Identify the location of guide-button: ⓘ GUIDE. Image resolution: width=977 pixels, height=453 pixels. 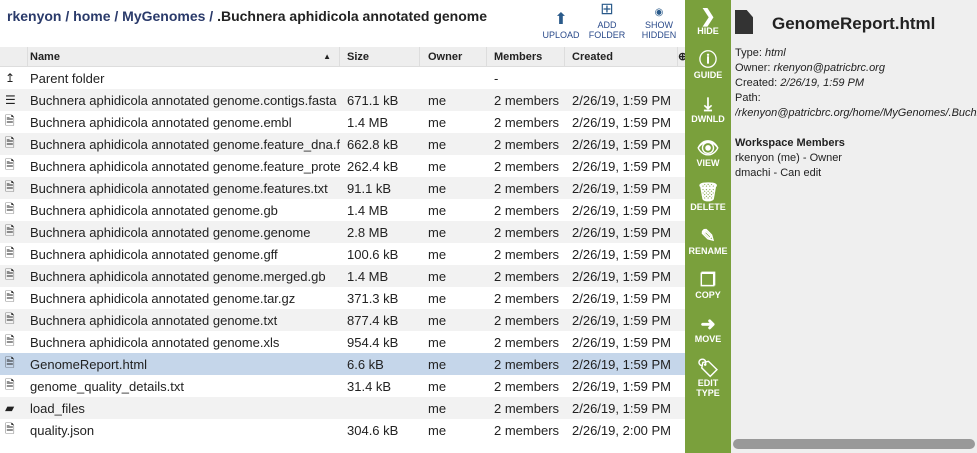
(708, 66).